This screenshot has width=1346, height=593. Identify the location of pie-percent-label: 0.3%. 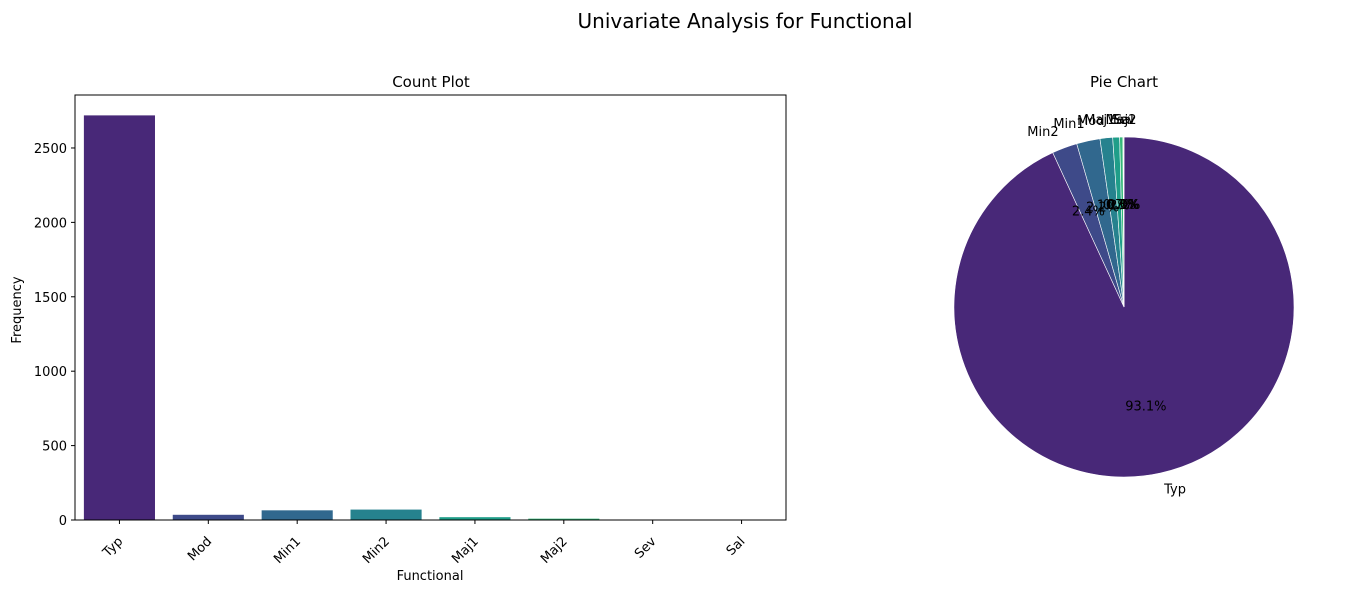
(1122, 205).